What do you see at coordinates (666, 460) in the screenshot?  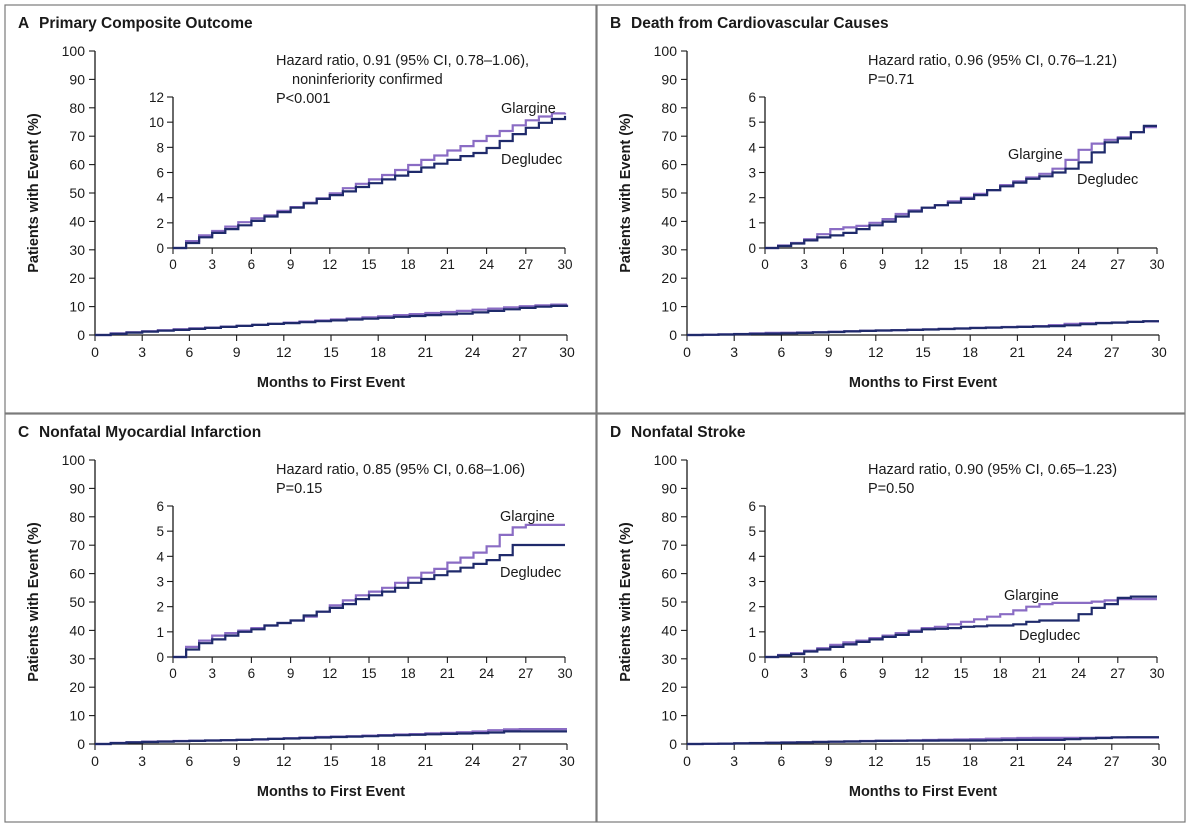 I see `y-tick-label: 100` at bounding box center [666, 460].